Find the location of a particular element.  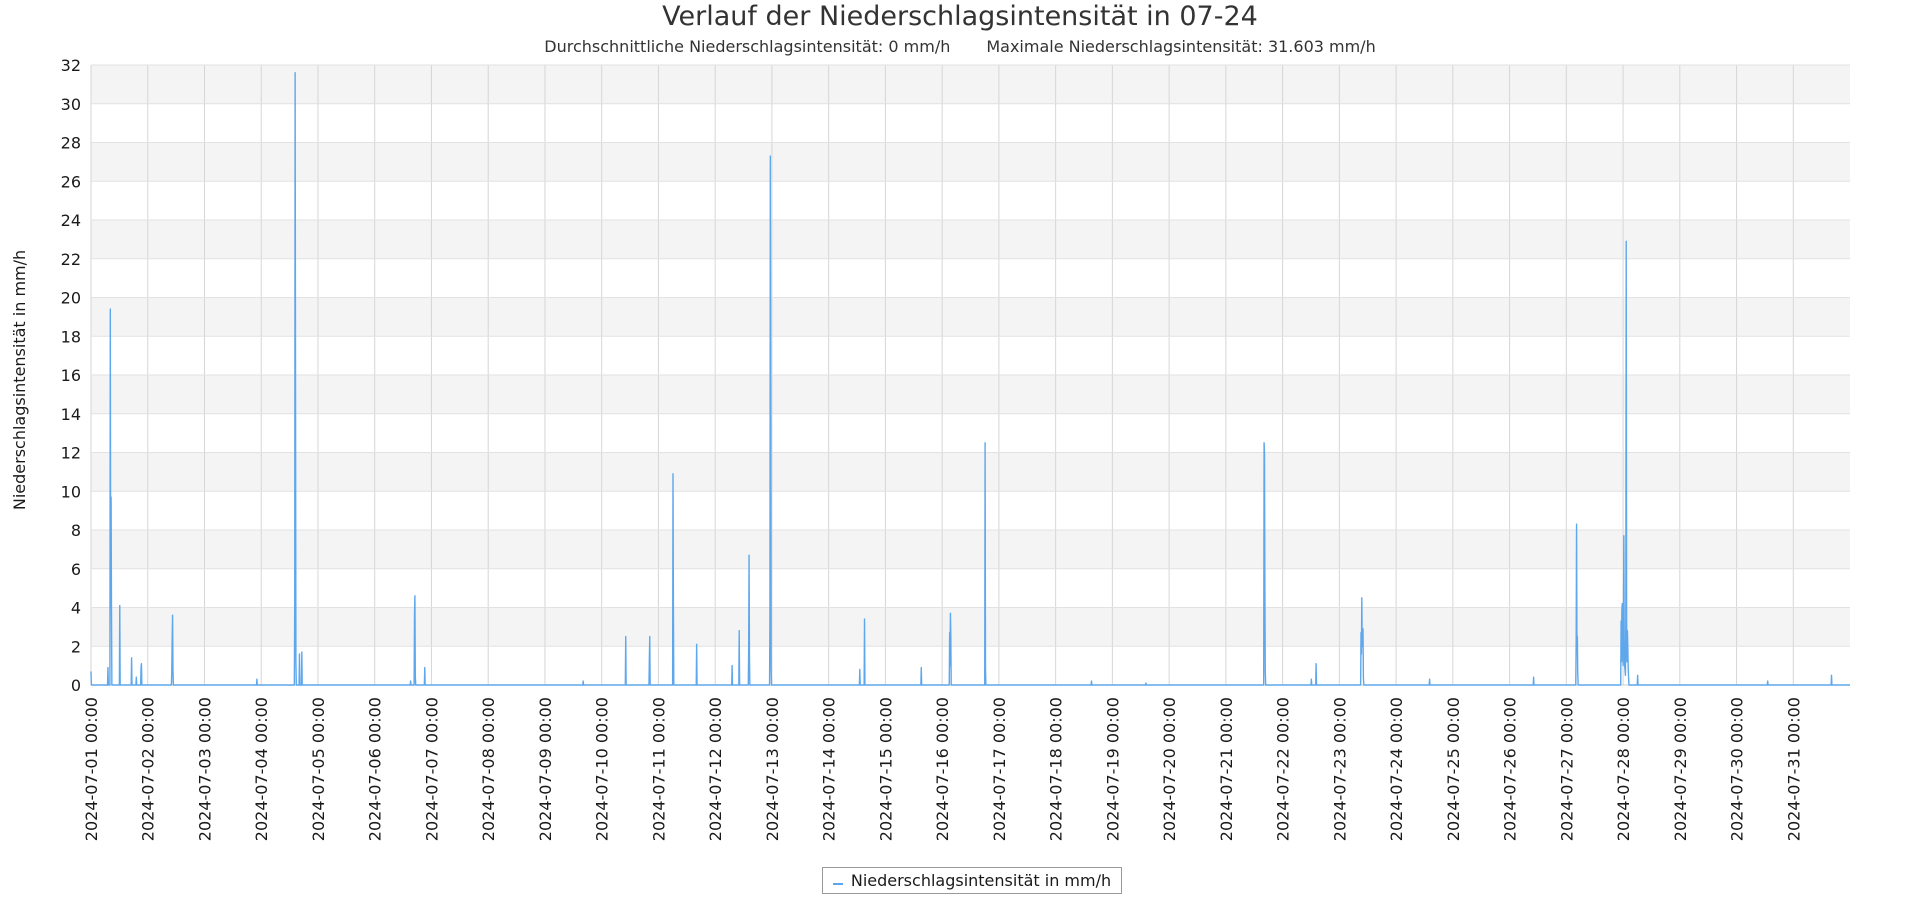

legend-swatch is located at coordinates (837, 883).